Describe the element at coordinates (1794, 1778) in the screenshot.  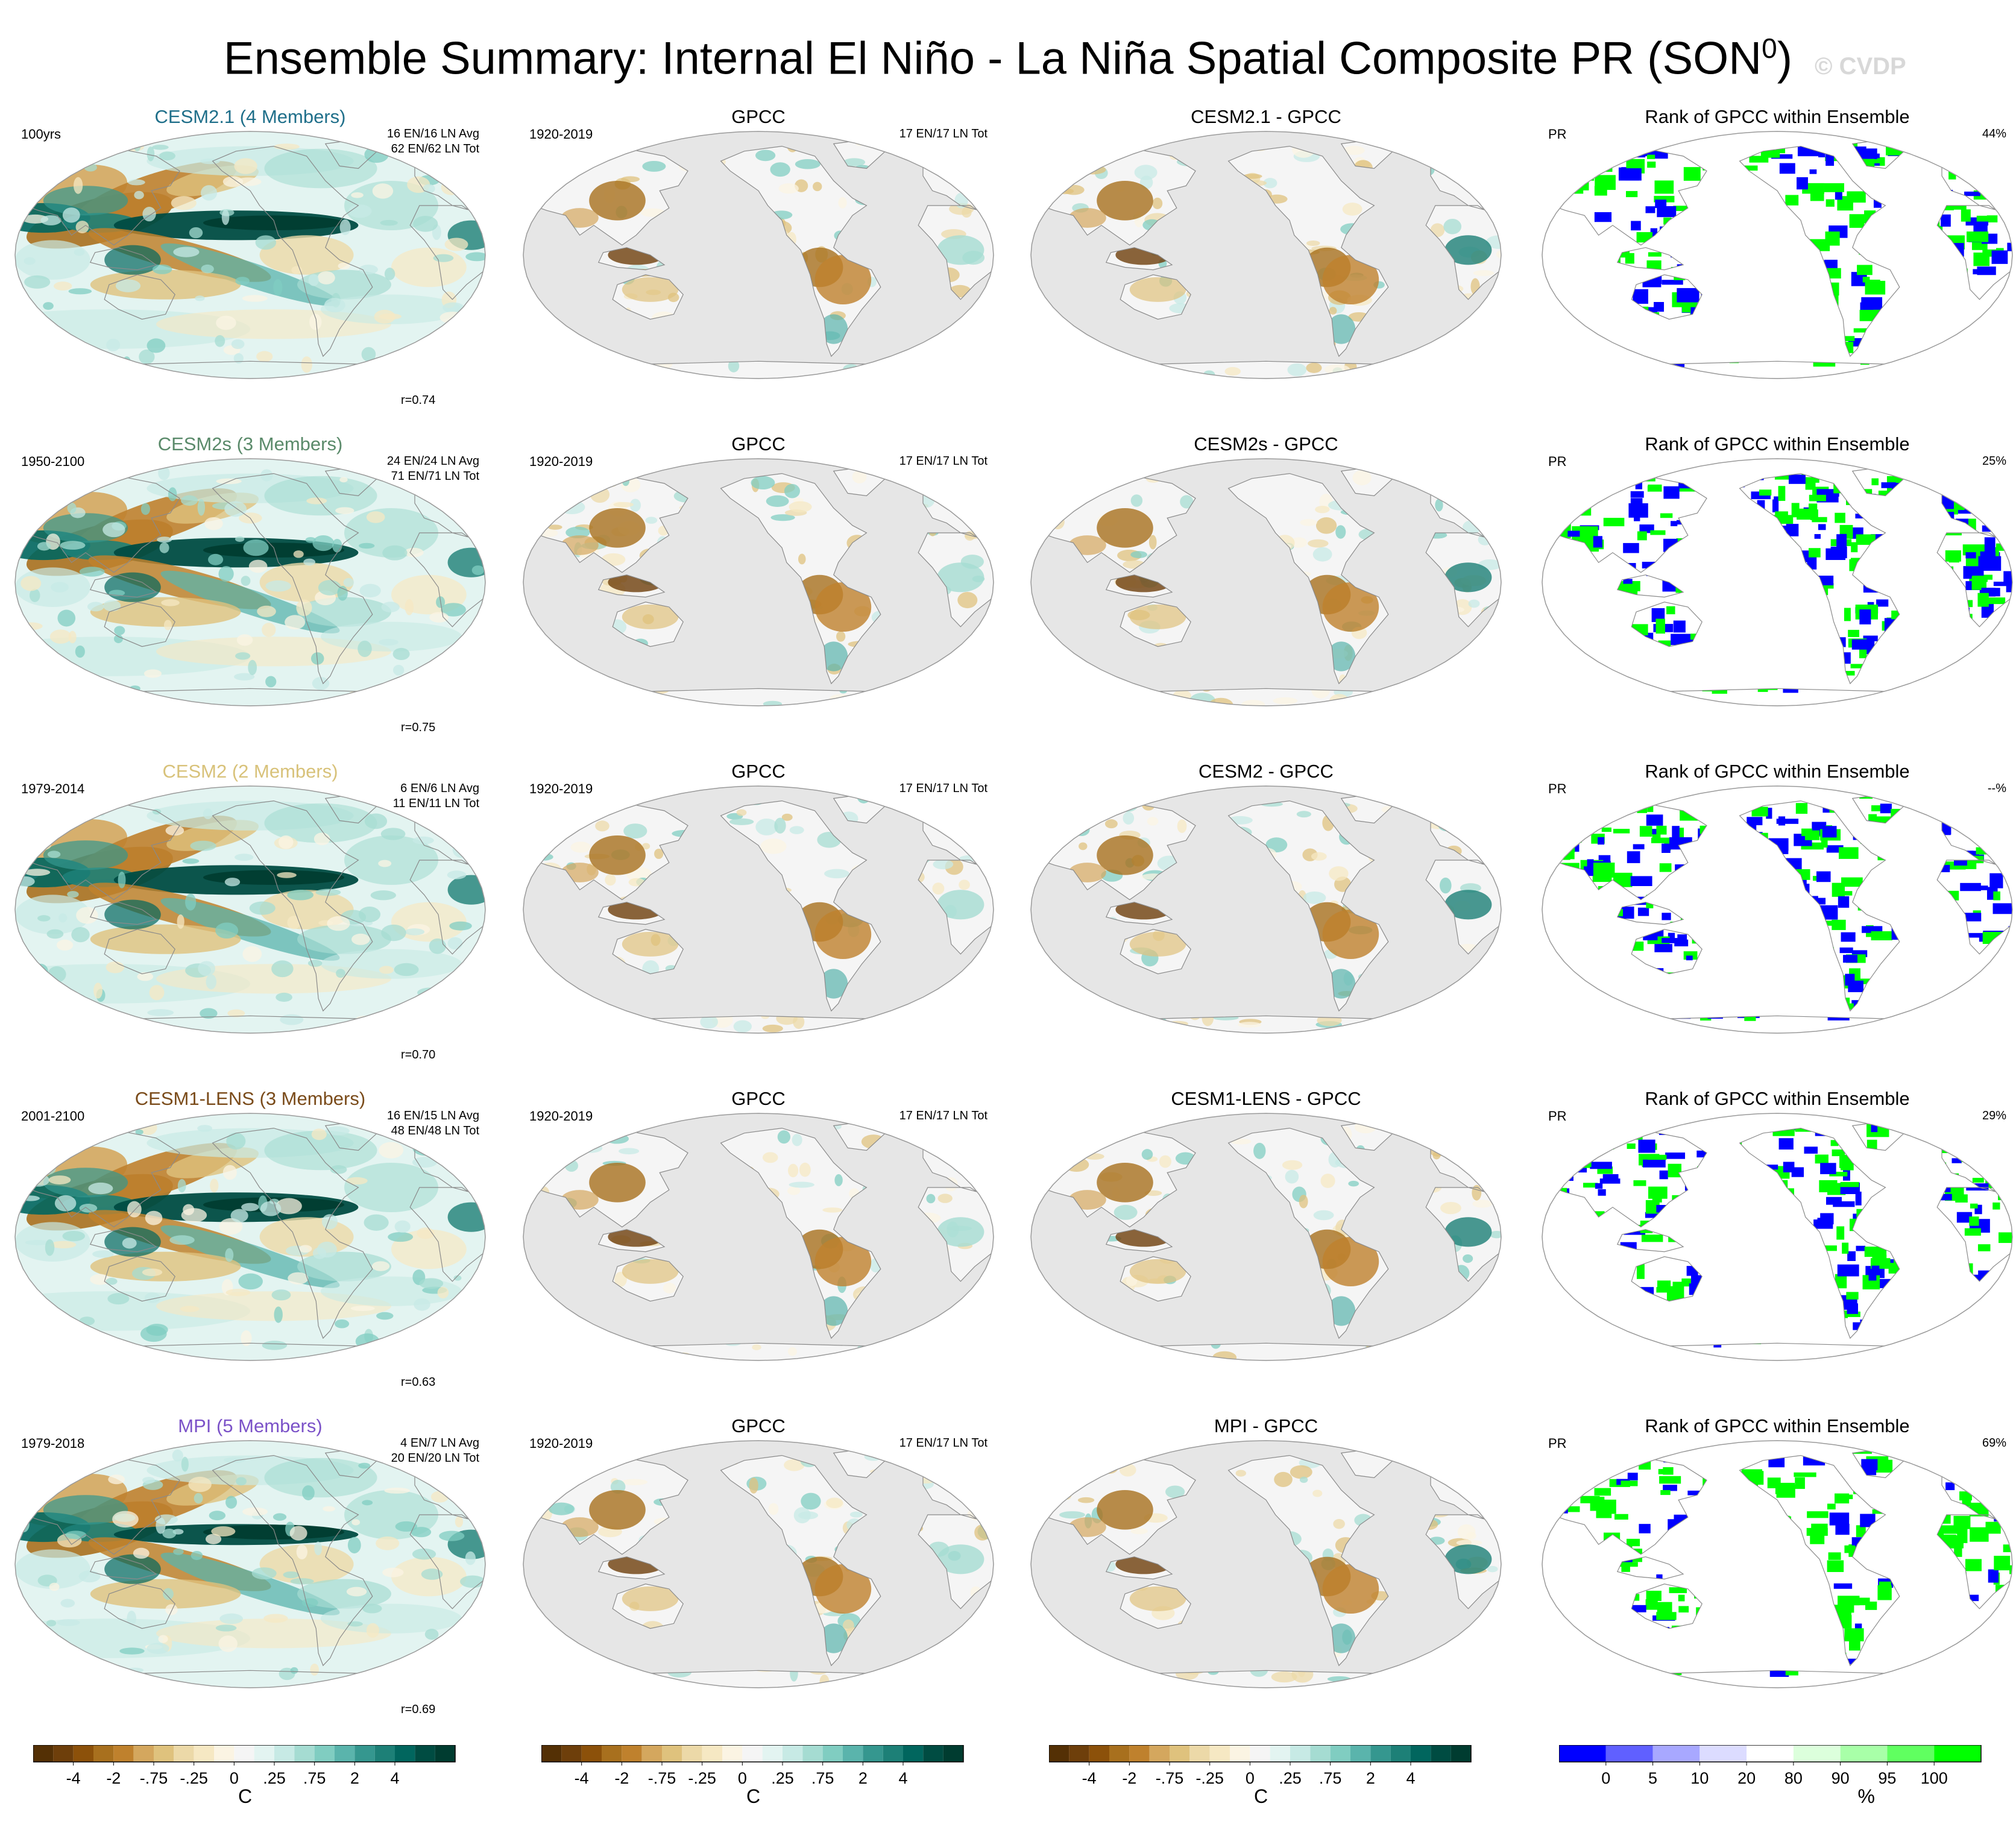
I see `colorbar-tick-label: 80` at that location.